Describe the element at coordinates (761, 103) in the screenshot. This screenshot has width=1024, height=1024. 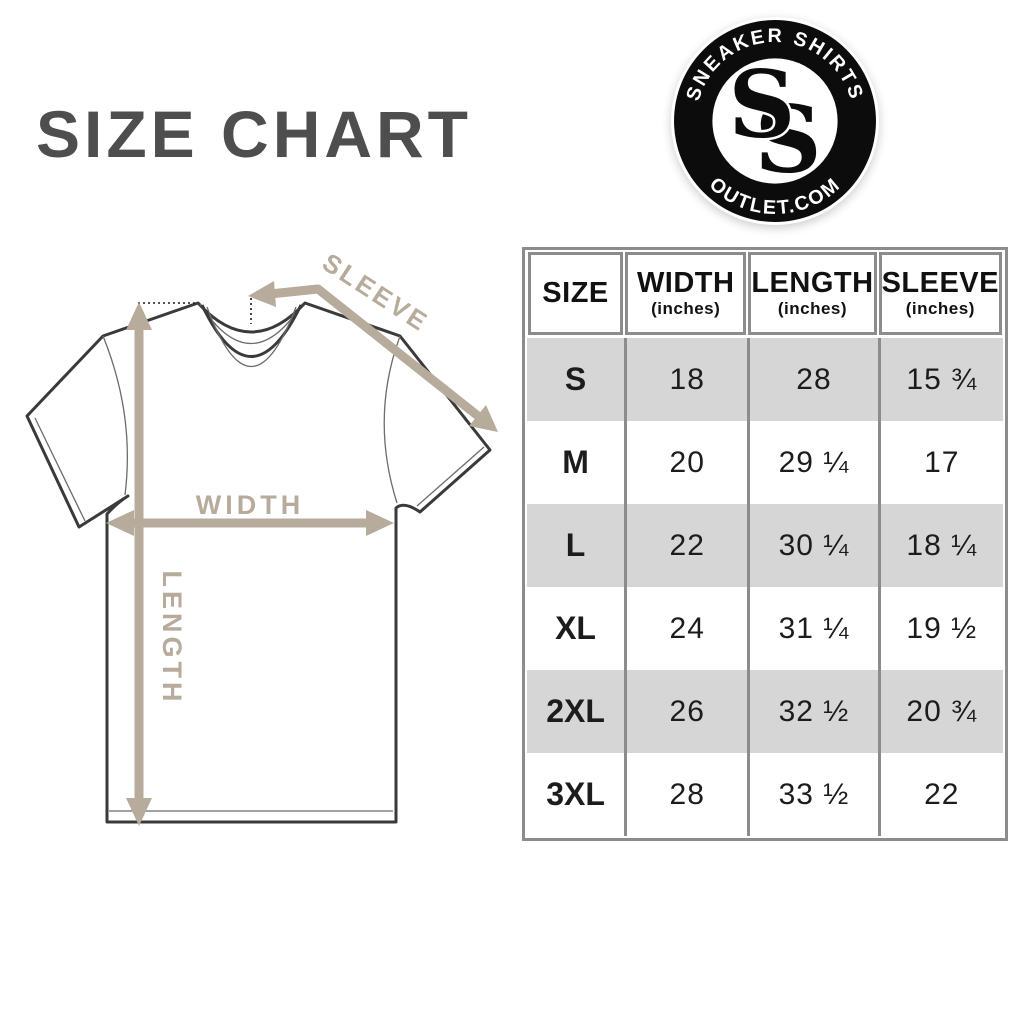
I see `monogram-s-front: S` at that location.